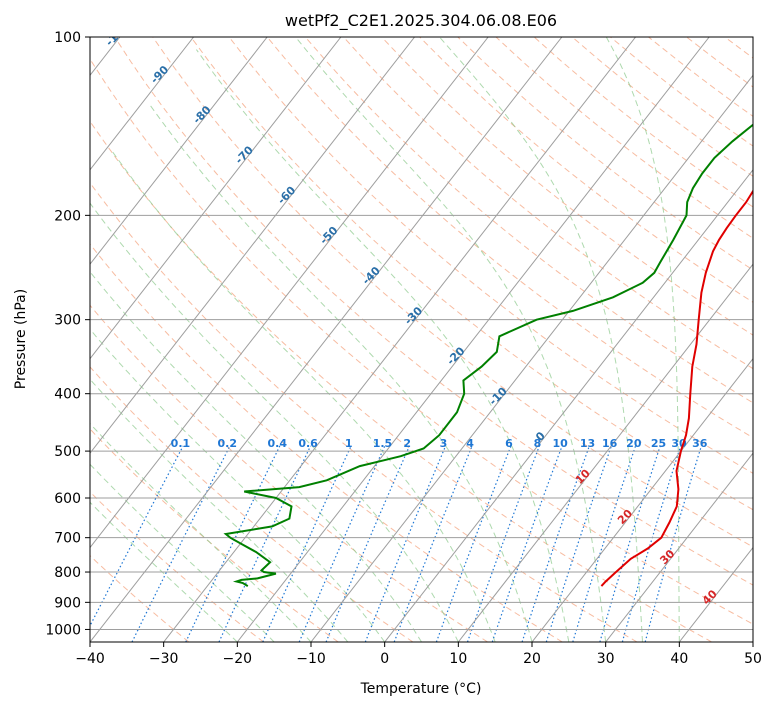  I want to click on y-axis-ticks: 100 200 300 400 500 600 700 800 900 1000, so click(67, 334).